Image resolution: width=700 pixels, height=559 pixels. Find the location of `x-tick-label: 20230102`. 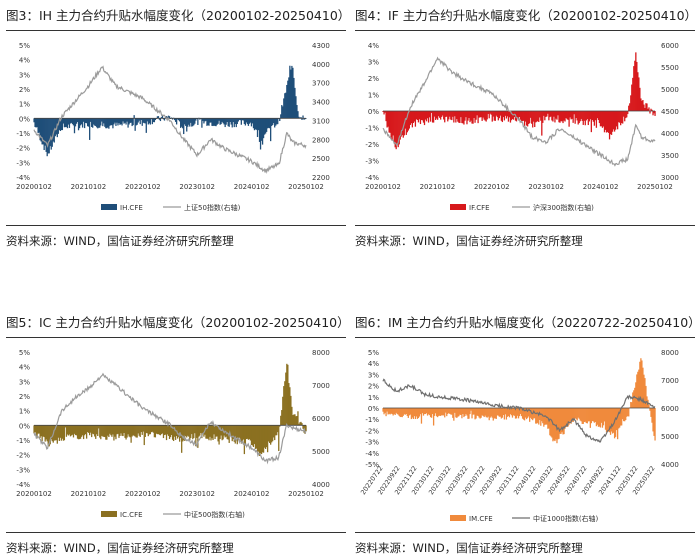

x-tick-label: 20230102 is located at coordinates (197, 494).